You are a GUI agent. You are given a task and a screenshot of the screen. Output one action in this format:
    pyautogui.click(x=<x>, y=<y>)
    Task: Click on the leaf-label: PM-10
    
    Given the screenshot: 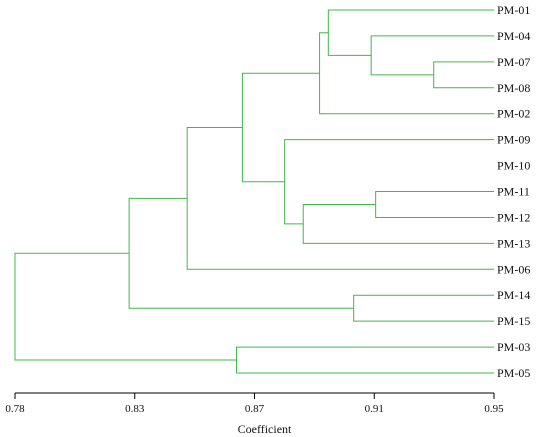 What is the action you would take?
    pyautogui.click(x=513, y=166)
    